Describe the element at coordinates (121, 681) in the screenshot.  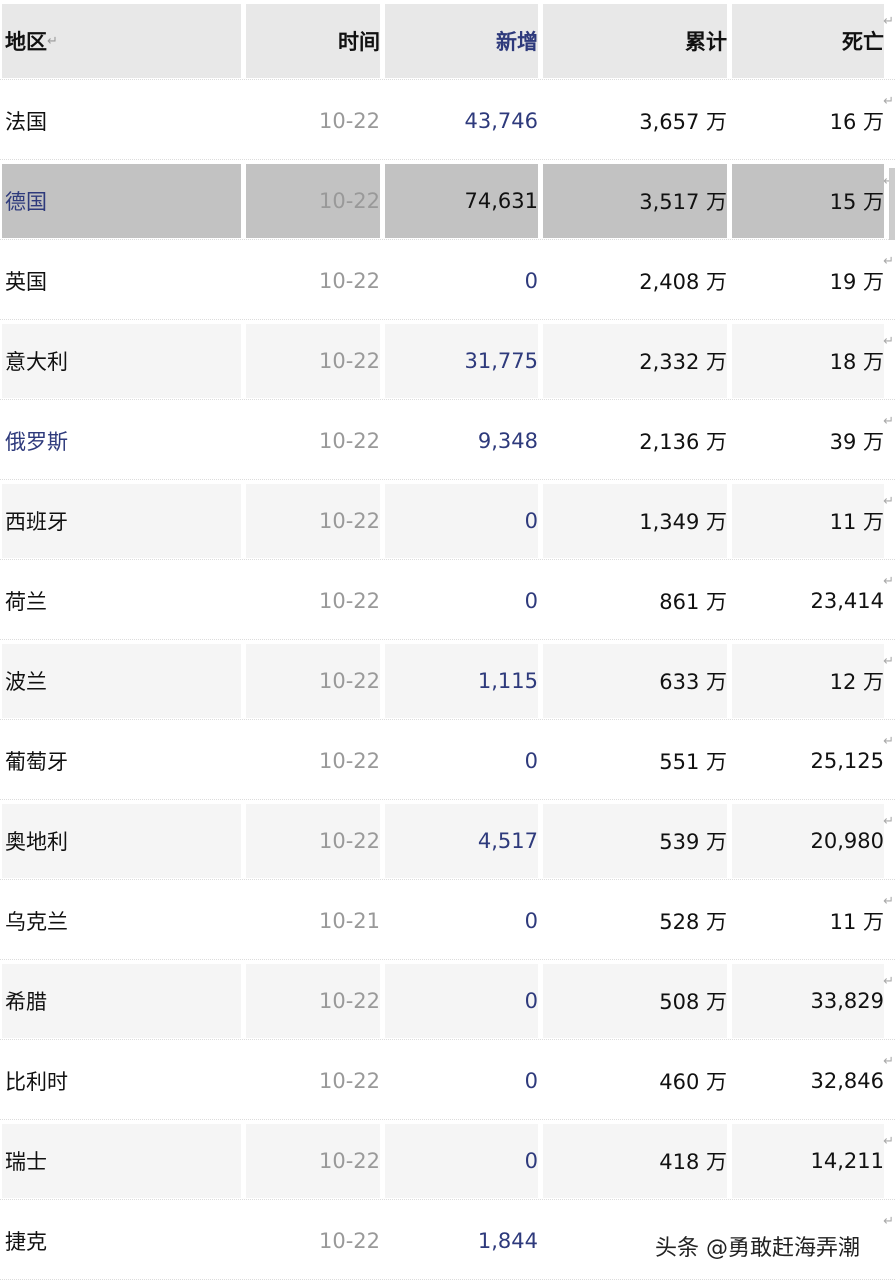
I see `cell-region: 波兰` at that location.